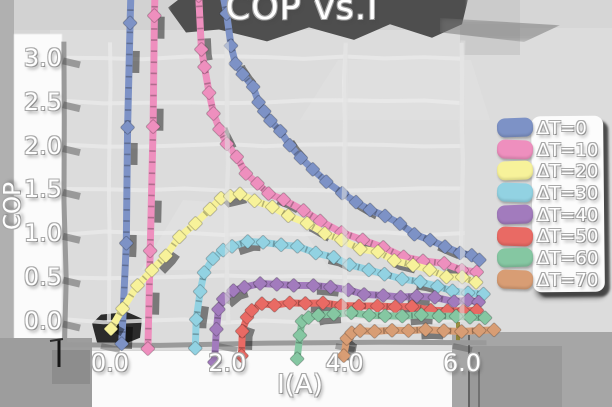 This screenshot has width=612, height=407. I want to click on ytick-label-band, so click(38, 190).